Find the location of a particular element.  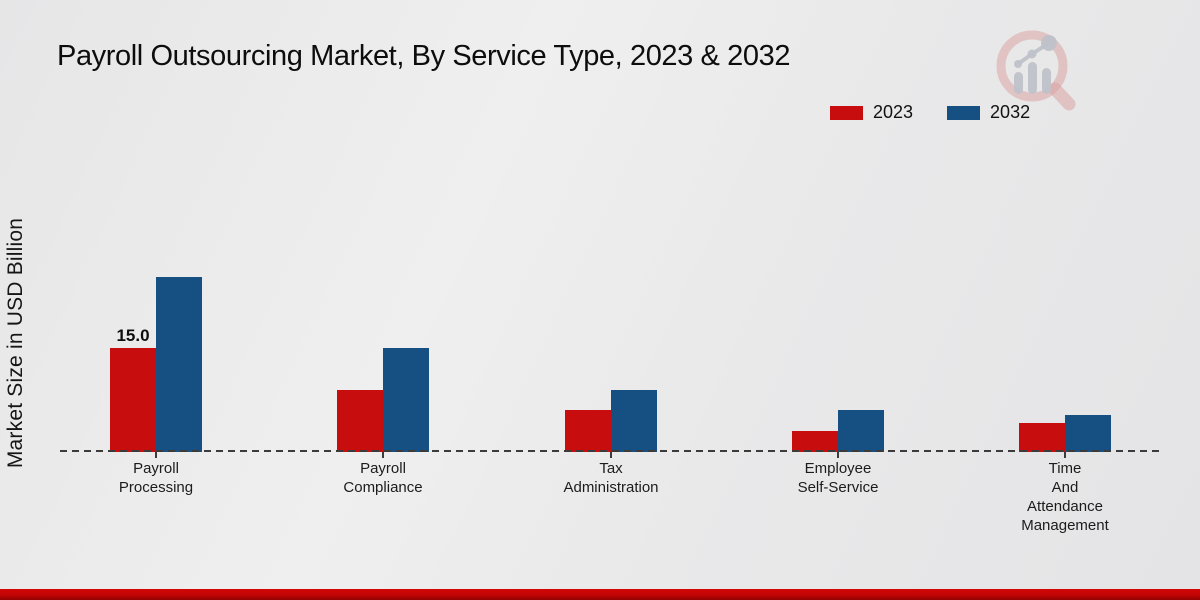

bar-2023-payroll-processing is located at coordinates (133, 400).